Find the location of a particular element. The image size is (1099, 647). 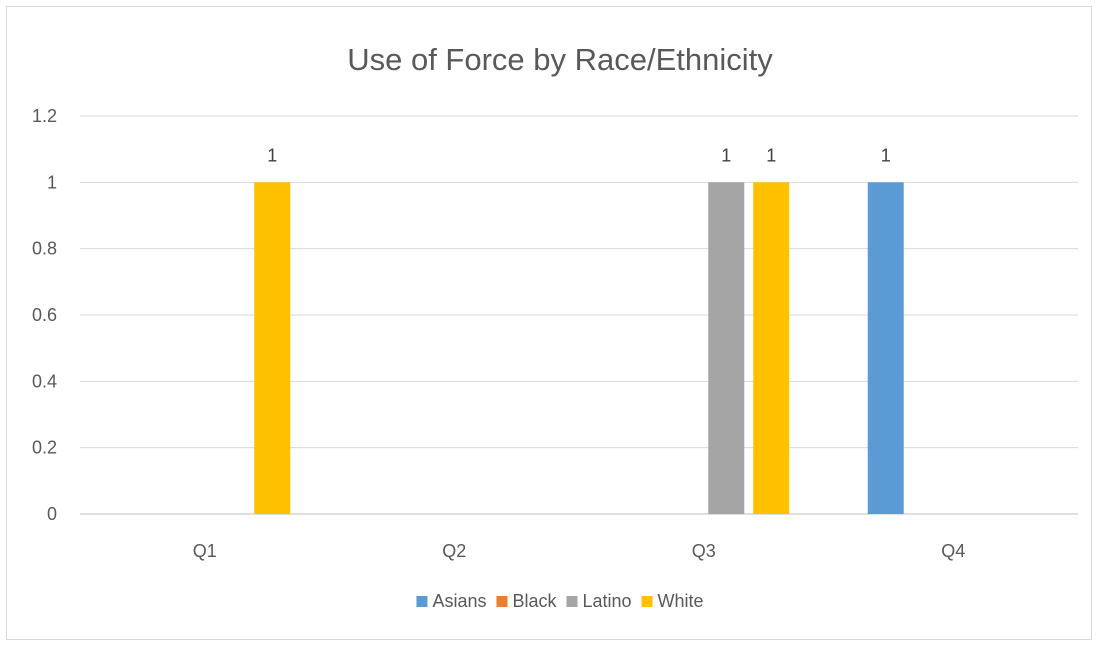

y-tick-label: 0.4 is located at coordinates (44, 381).